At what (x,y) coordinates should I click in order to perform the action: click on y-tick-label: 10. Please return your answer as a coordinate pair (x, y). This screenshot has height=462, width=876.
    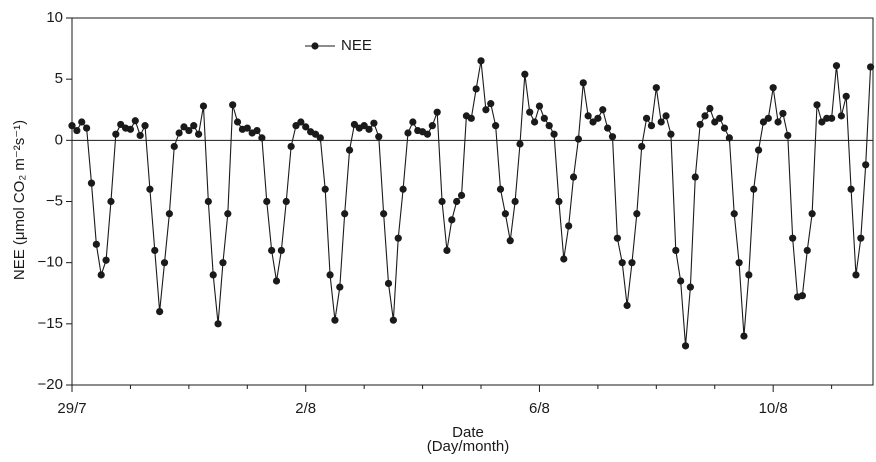
    Looking at the image, I should click on (54, 17).